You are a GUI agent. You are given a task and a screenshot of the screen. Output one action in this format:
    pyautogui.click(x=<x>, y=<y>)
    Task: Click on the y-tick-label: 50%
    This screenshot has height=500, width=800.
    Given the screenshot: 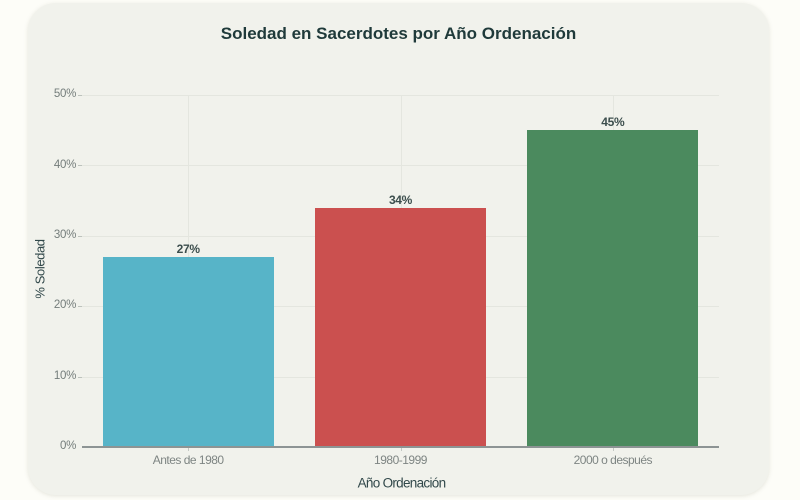 What is the action you would take?
    pyautogui.click(x=64, y=94)
    